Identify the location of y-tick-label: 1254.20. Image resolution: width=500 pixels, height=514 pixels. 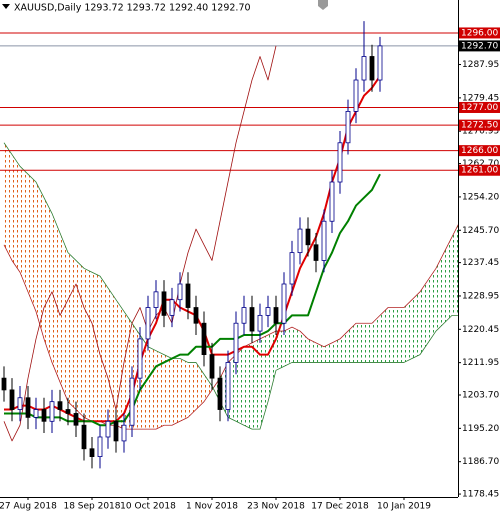
(480, 197).